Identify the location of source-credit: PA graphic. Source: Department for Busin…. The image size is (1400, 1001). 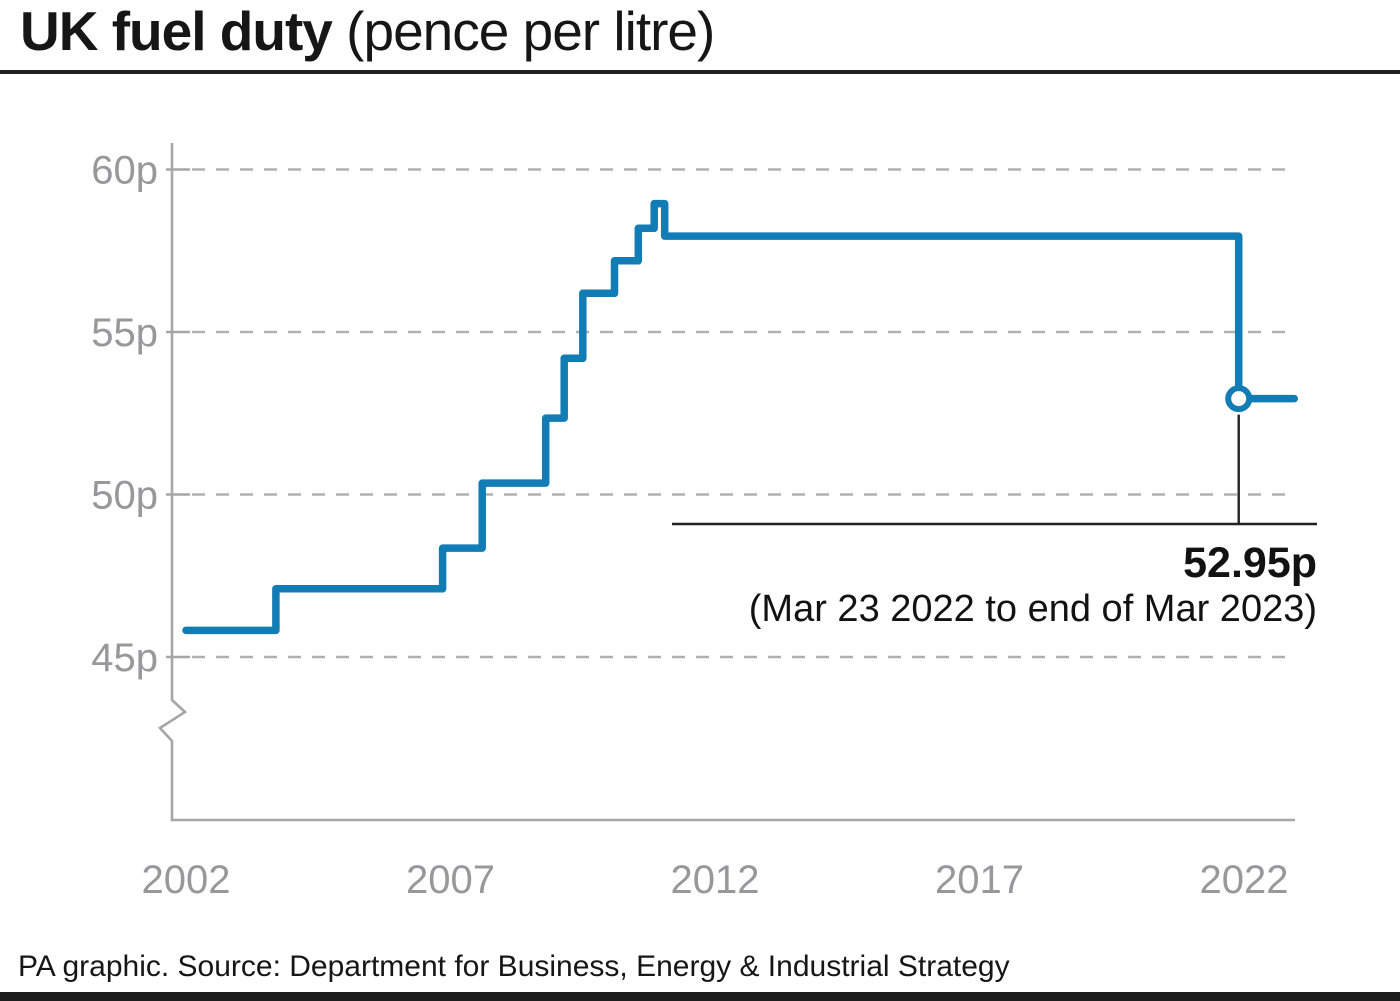
(514, 966).